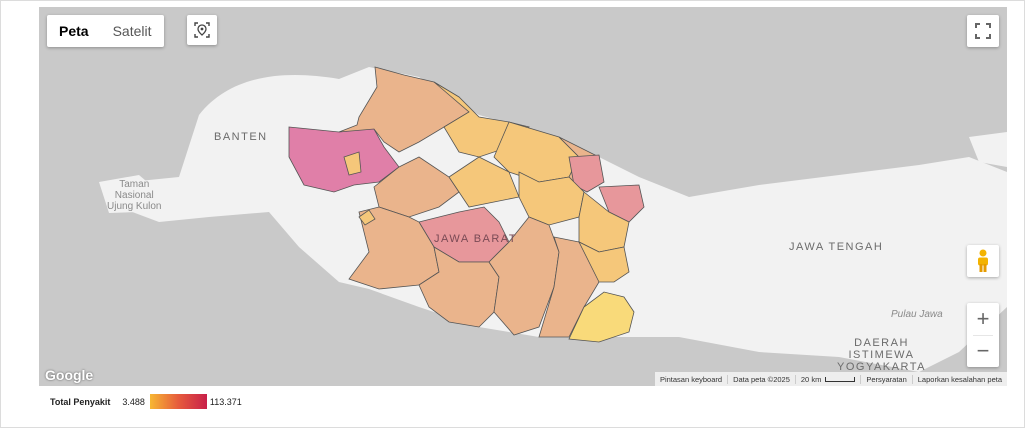 The image size is (1025, 428). What do you see at coordinates (69, 375) in the screenshot?
I see `google-logo: Google` at bounding box center [69, 375].